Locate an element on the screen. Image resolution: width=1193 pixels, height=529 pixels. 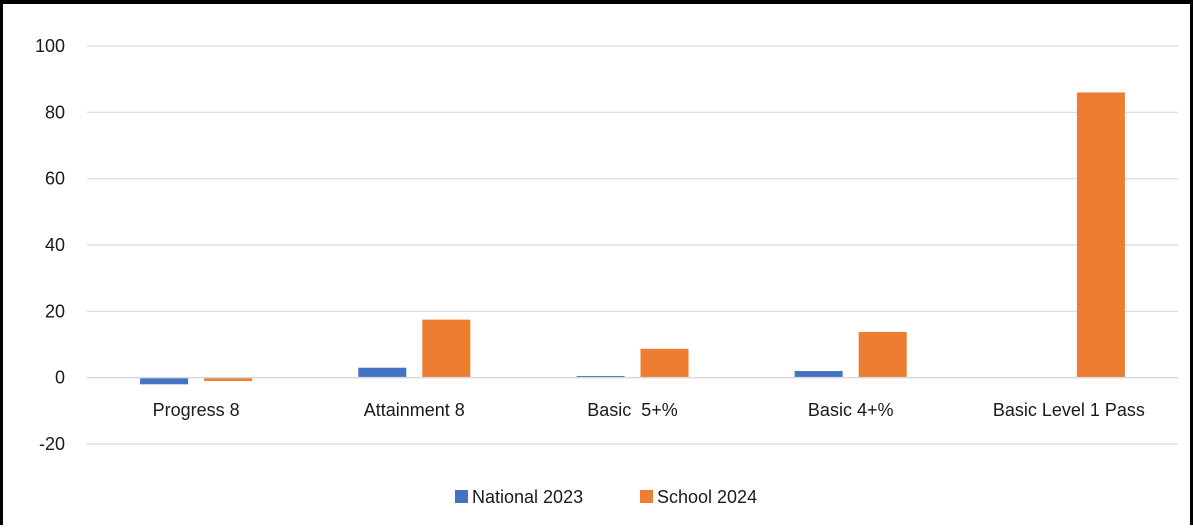
legend: National 2023 School 2024 is located at coordinates (606, 497).